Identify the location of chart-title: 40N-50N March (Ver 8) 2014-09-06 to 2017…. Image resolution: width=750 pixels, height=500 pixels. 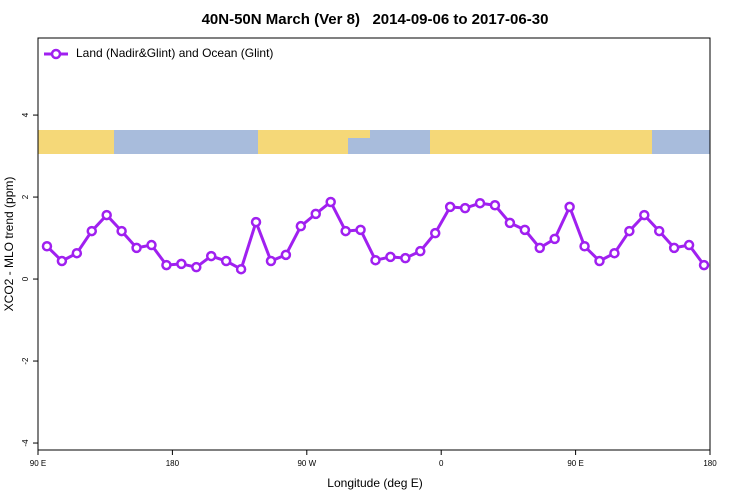
(375, 19).